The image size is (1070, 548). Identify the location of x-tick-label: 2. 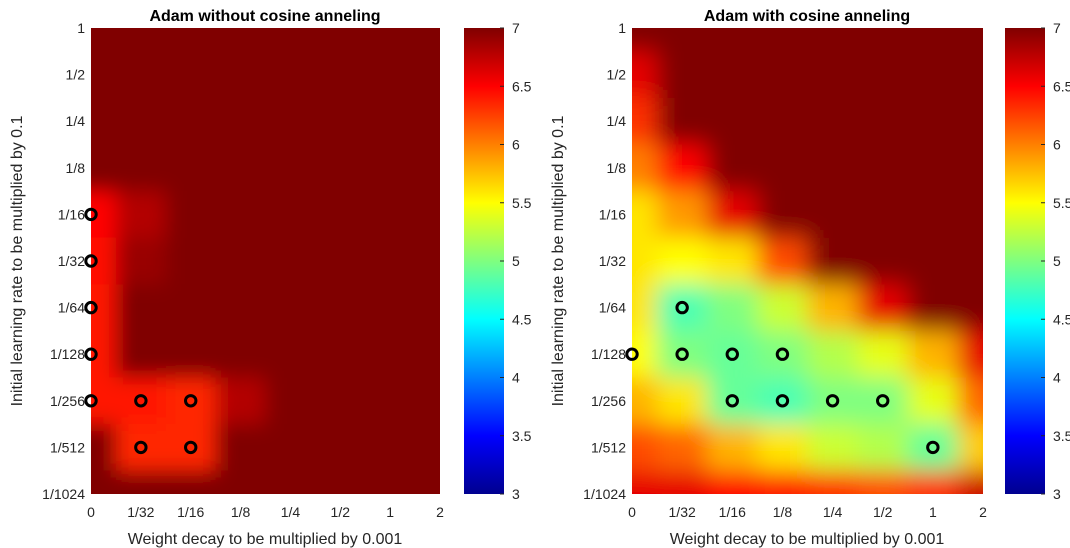
(440, 512).